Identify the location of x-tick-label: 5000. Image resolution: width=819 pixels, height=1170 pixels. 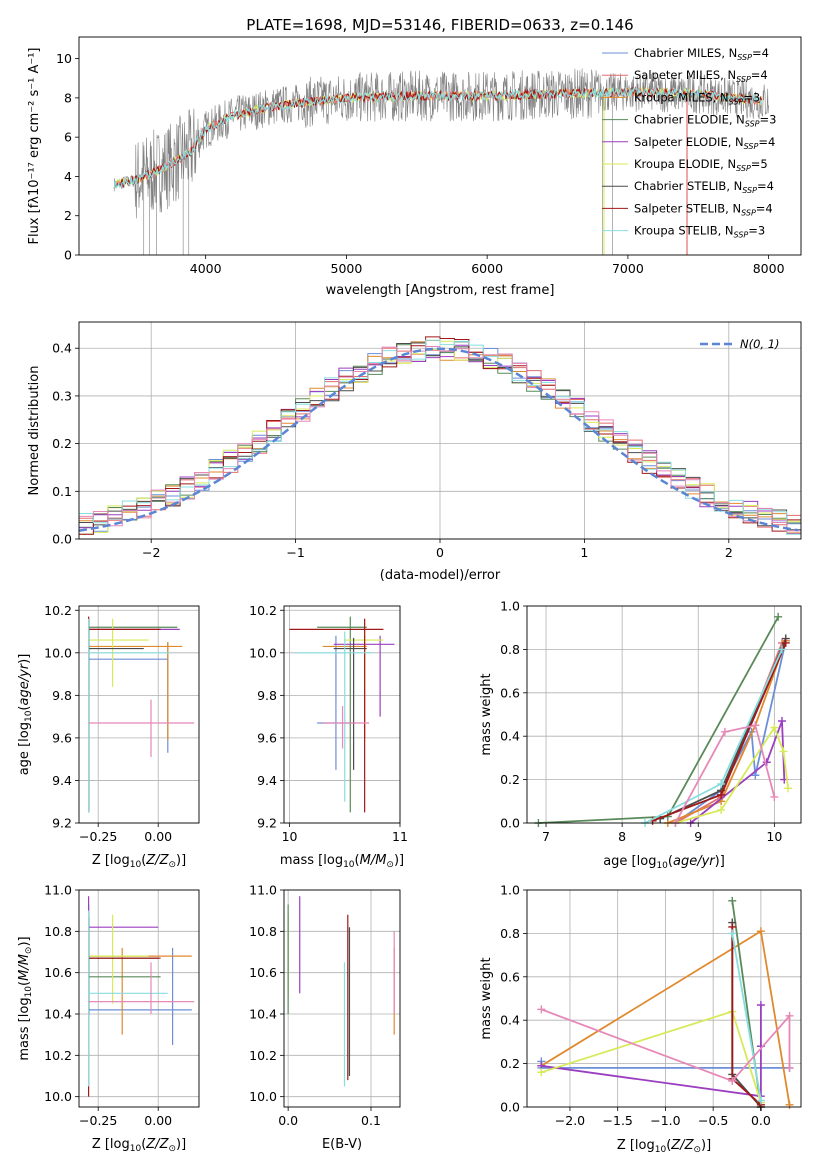
(347, 268).